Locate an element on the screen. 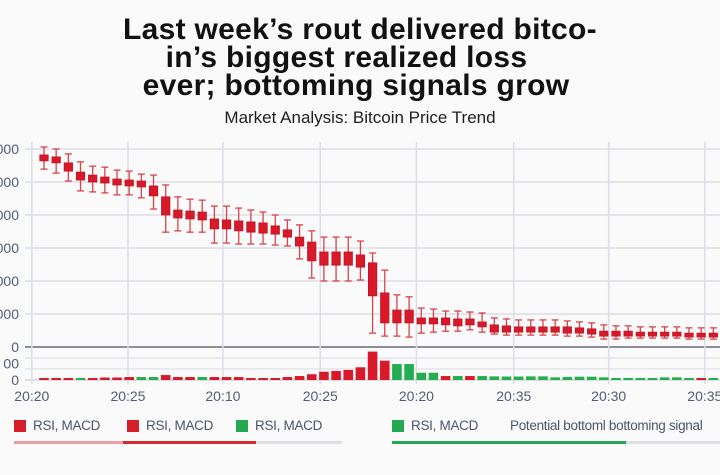  chart-title-line-2: in’s biggest realized loss is located at coordinates (346, 57).